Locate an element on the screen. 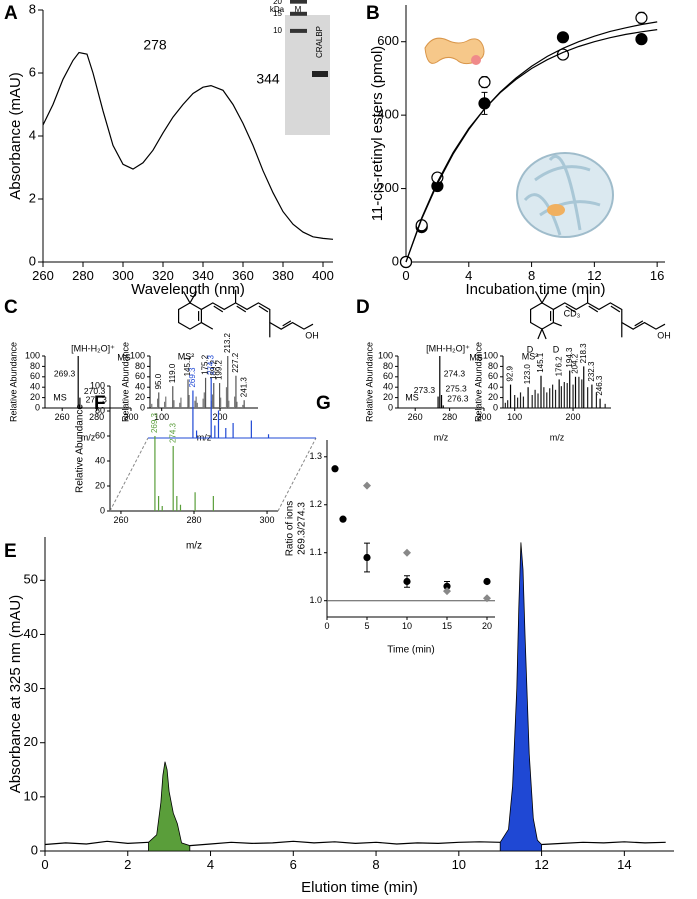 This screenshot has height=899, width=697. peak-label: 270.3 is located at coordinates (95, 391).